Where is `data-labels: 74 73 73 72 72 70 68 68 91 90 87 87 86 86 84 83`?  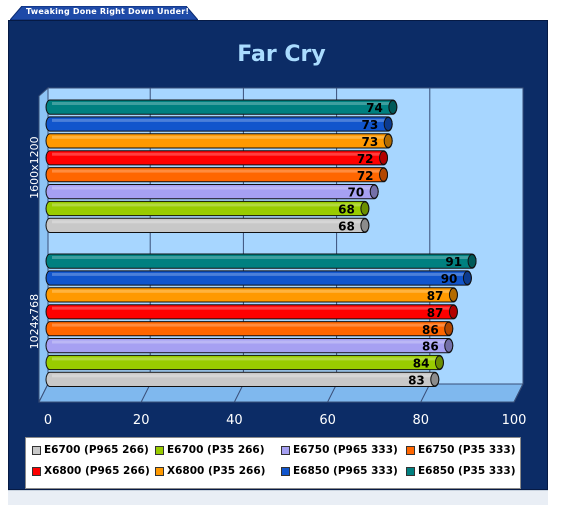 data-labels: 74 73 73 72 72 70 68 68 91 90 87 87 86 86 84 83 is located at coordinates (400, 244).